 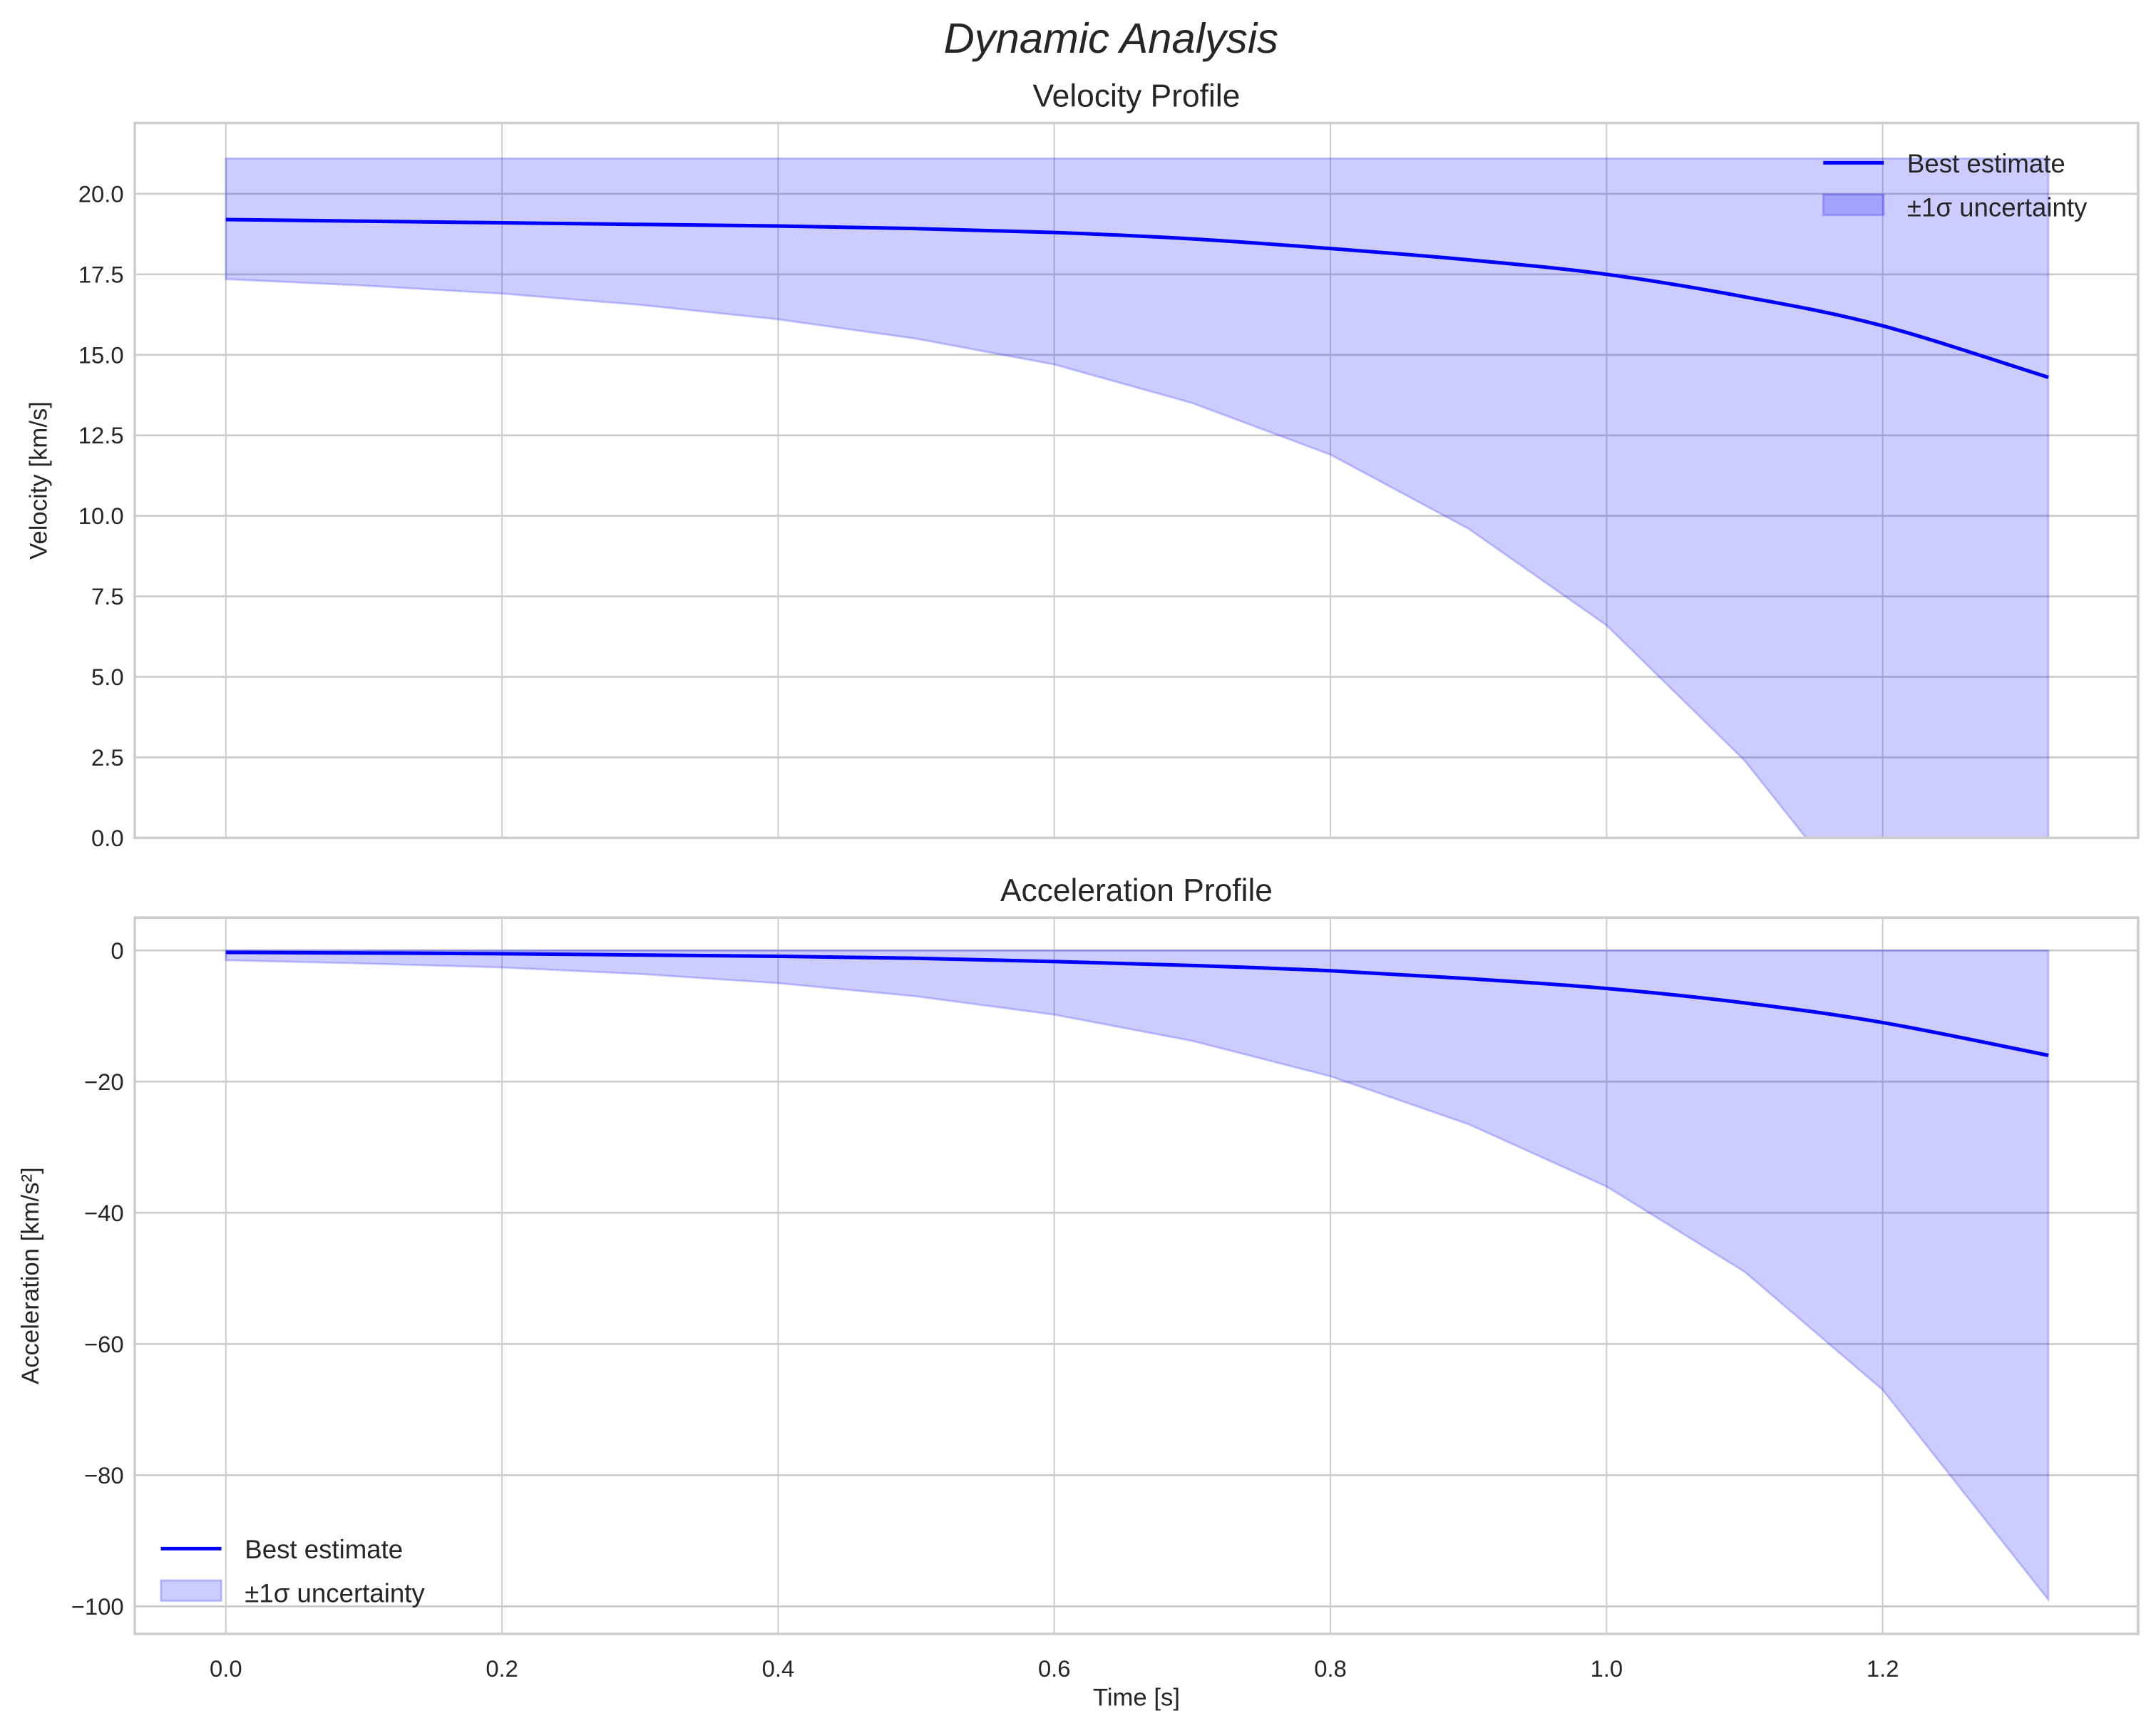 What do you see at coordinates (1607, 1668) in the screenshot?
I see `x-tick-label: 1.0` at bounding box center [1607, 1668].